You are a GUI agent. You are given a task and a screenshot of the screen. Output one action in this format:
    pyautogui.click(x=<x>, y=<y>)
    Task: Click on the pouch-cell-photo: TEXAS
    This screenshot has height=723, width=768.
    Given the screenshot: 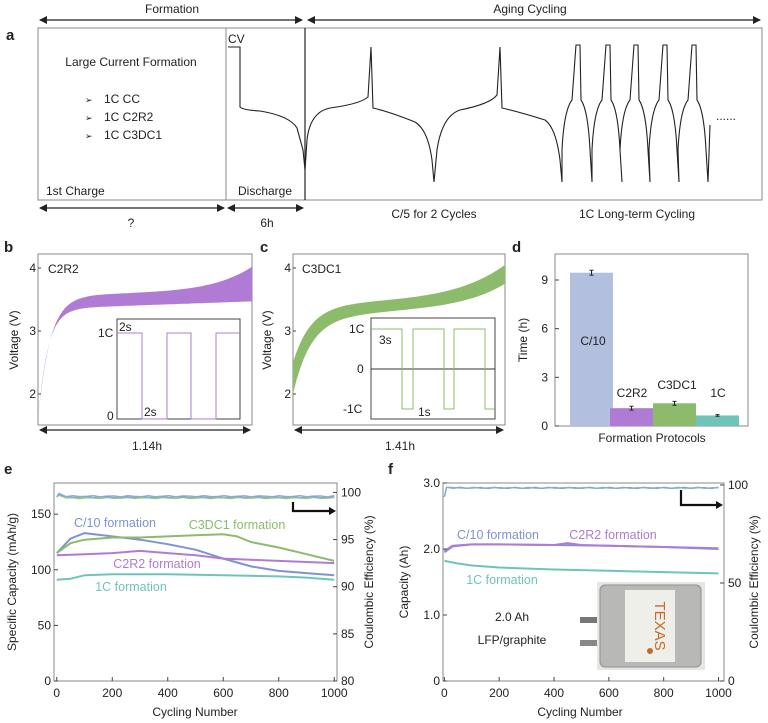 What is the action you would take?
    pyautogui.click(x=642, y=626)
    